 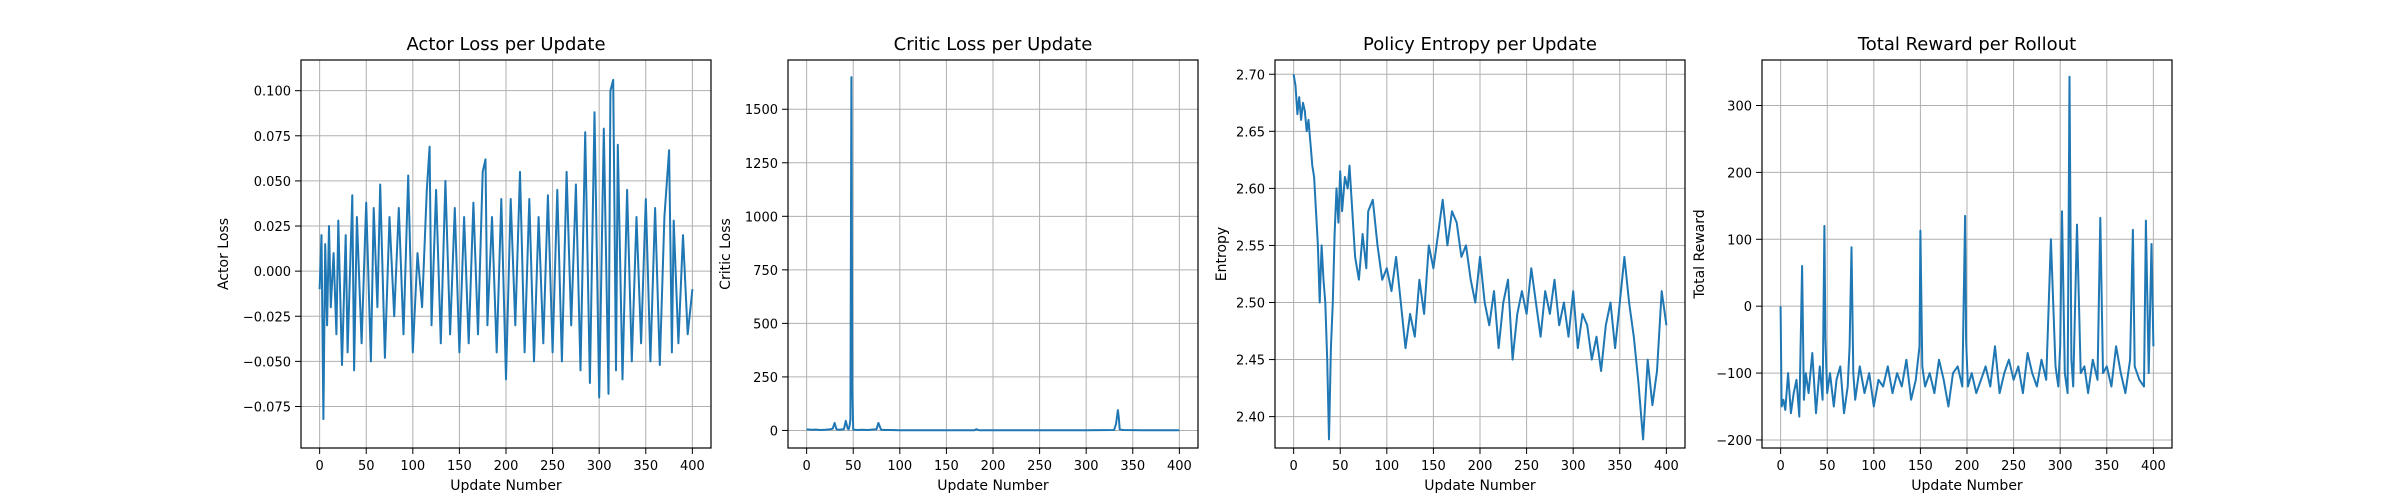 I want to click on y-tick-label: 100, so click(x=1739, y=240).